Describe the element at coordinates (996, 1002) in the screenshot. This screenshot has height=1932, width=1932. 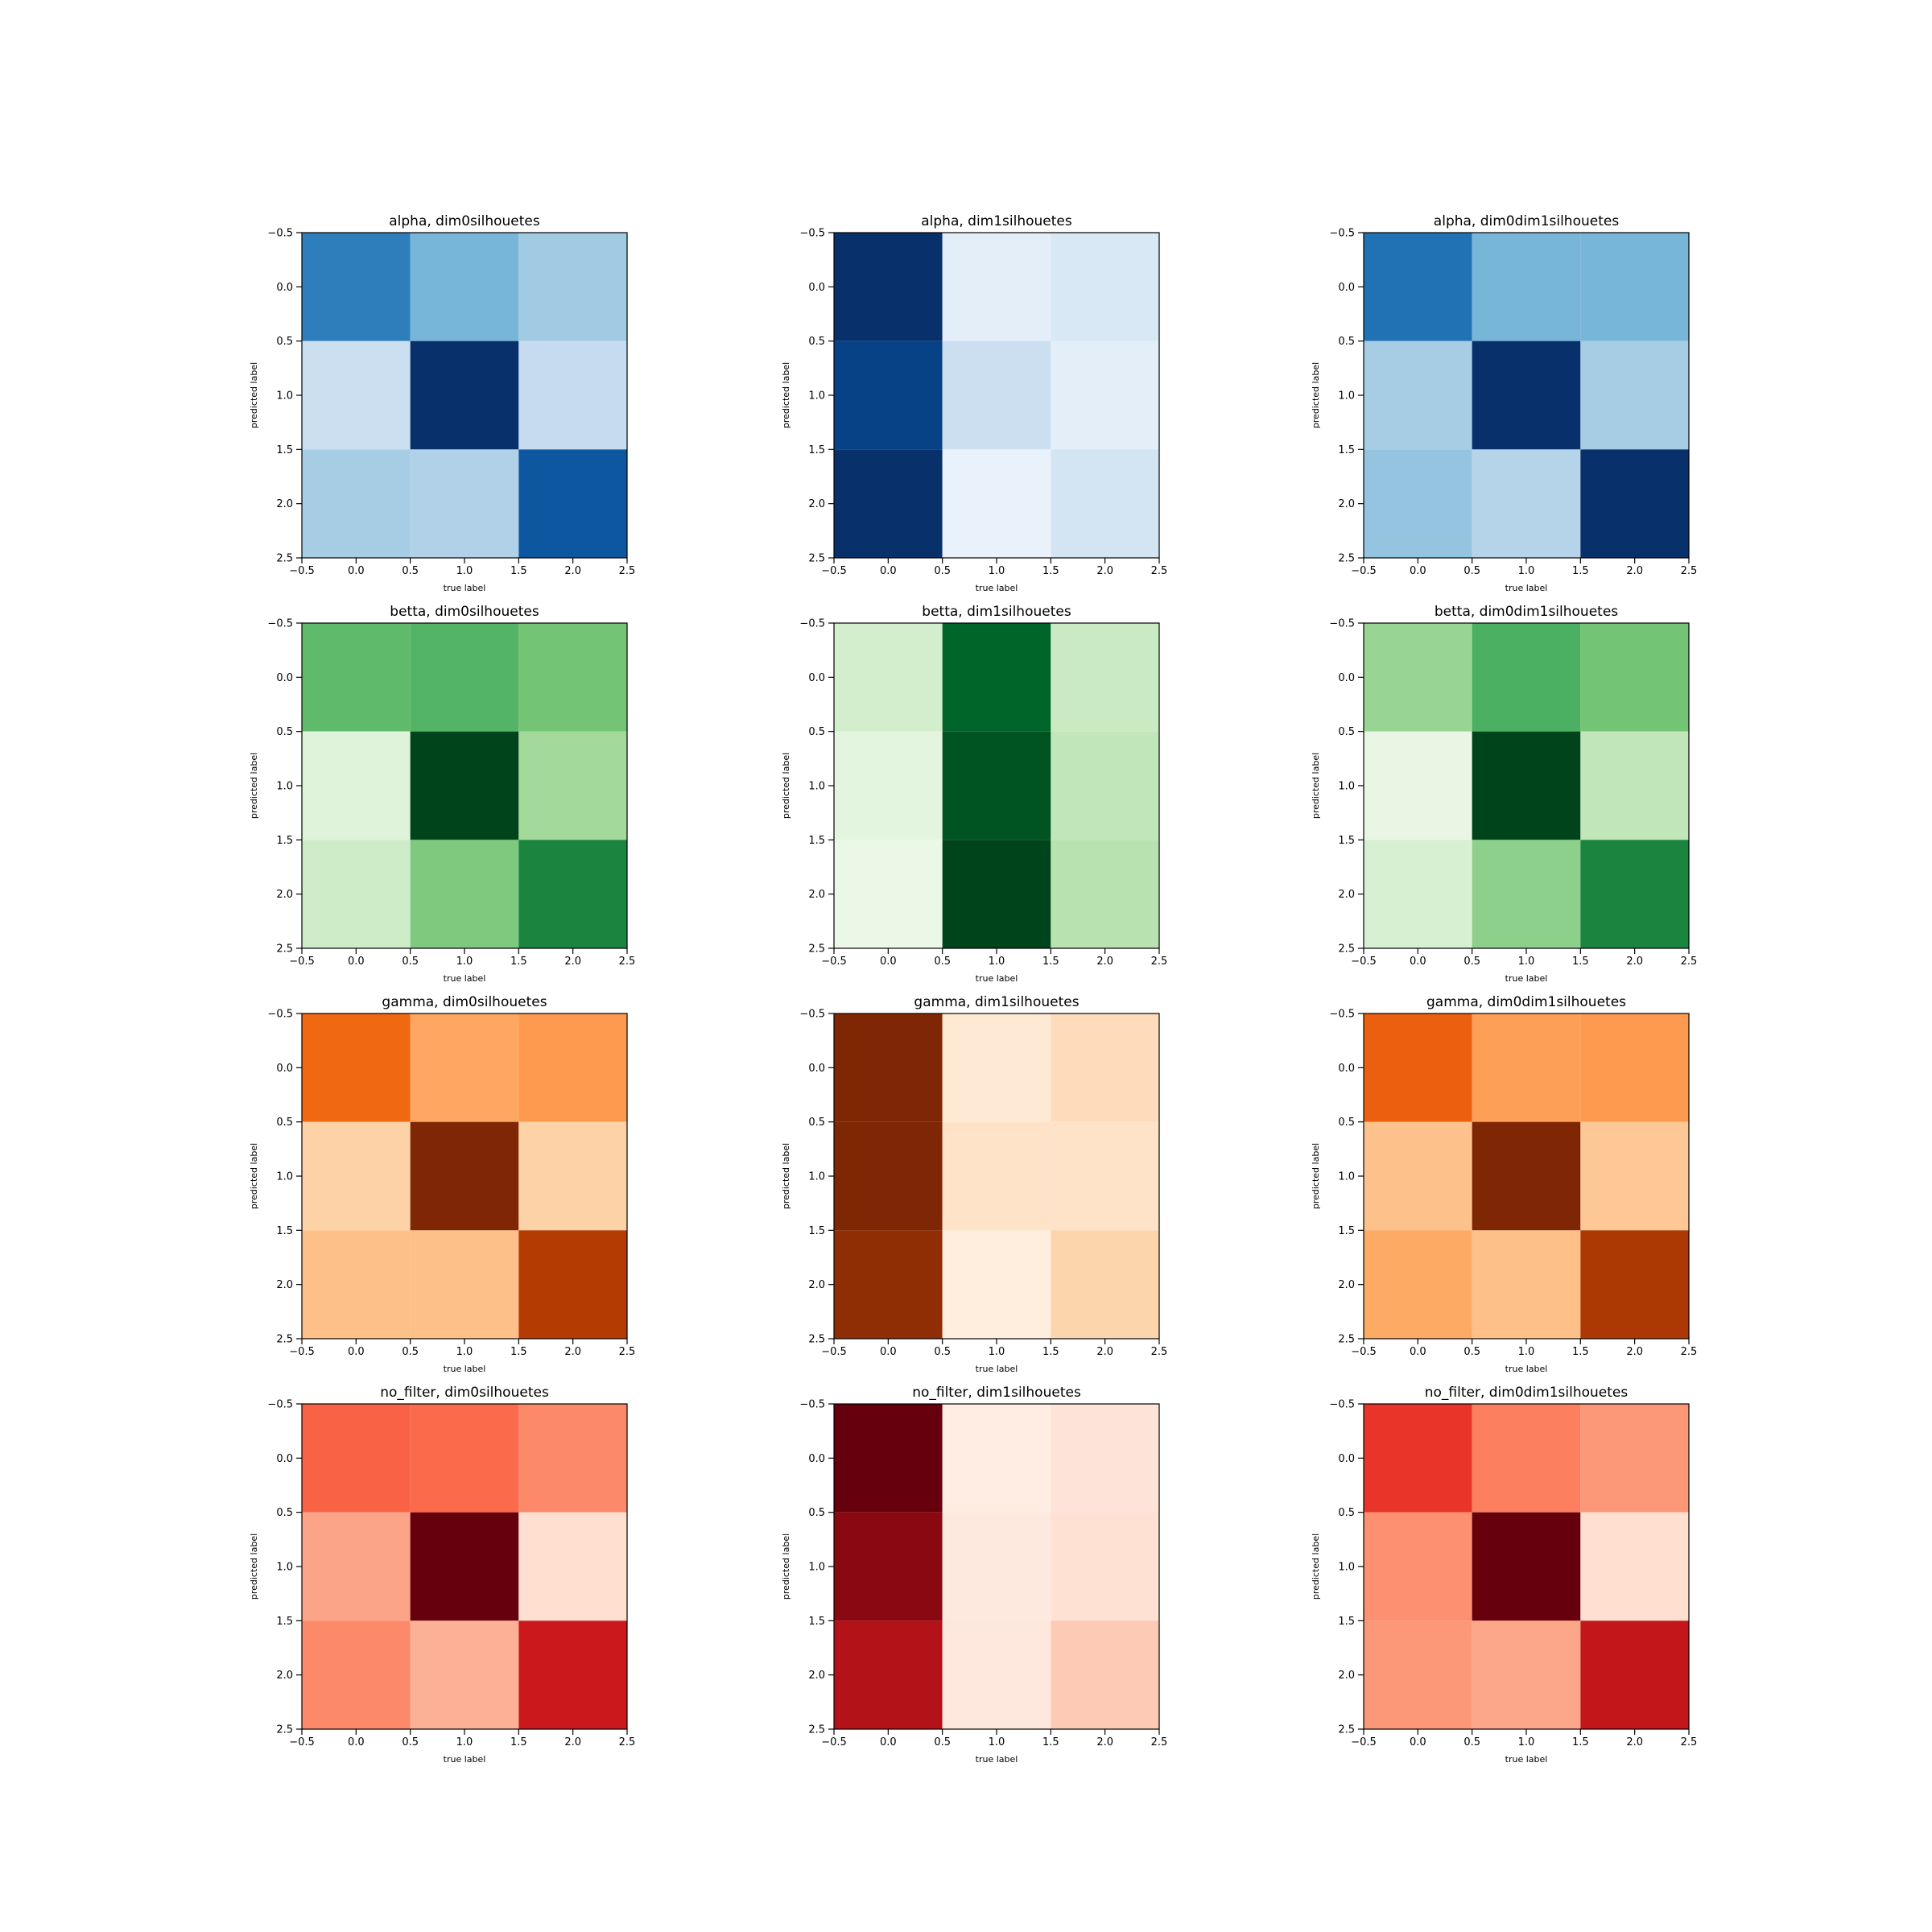
I see `panel-title: gamma, dim1silhouetes` at that location.